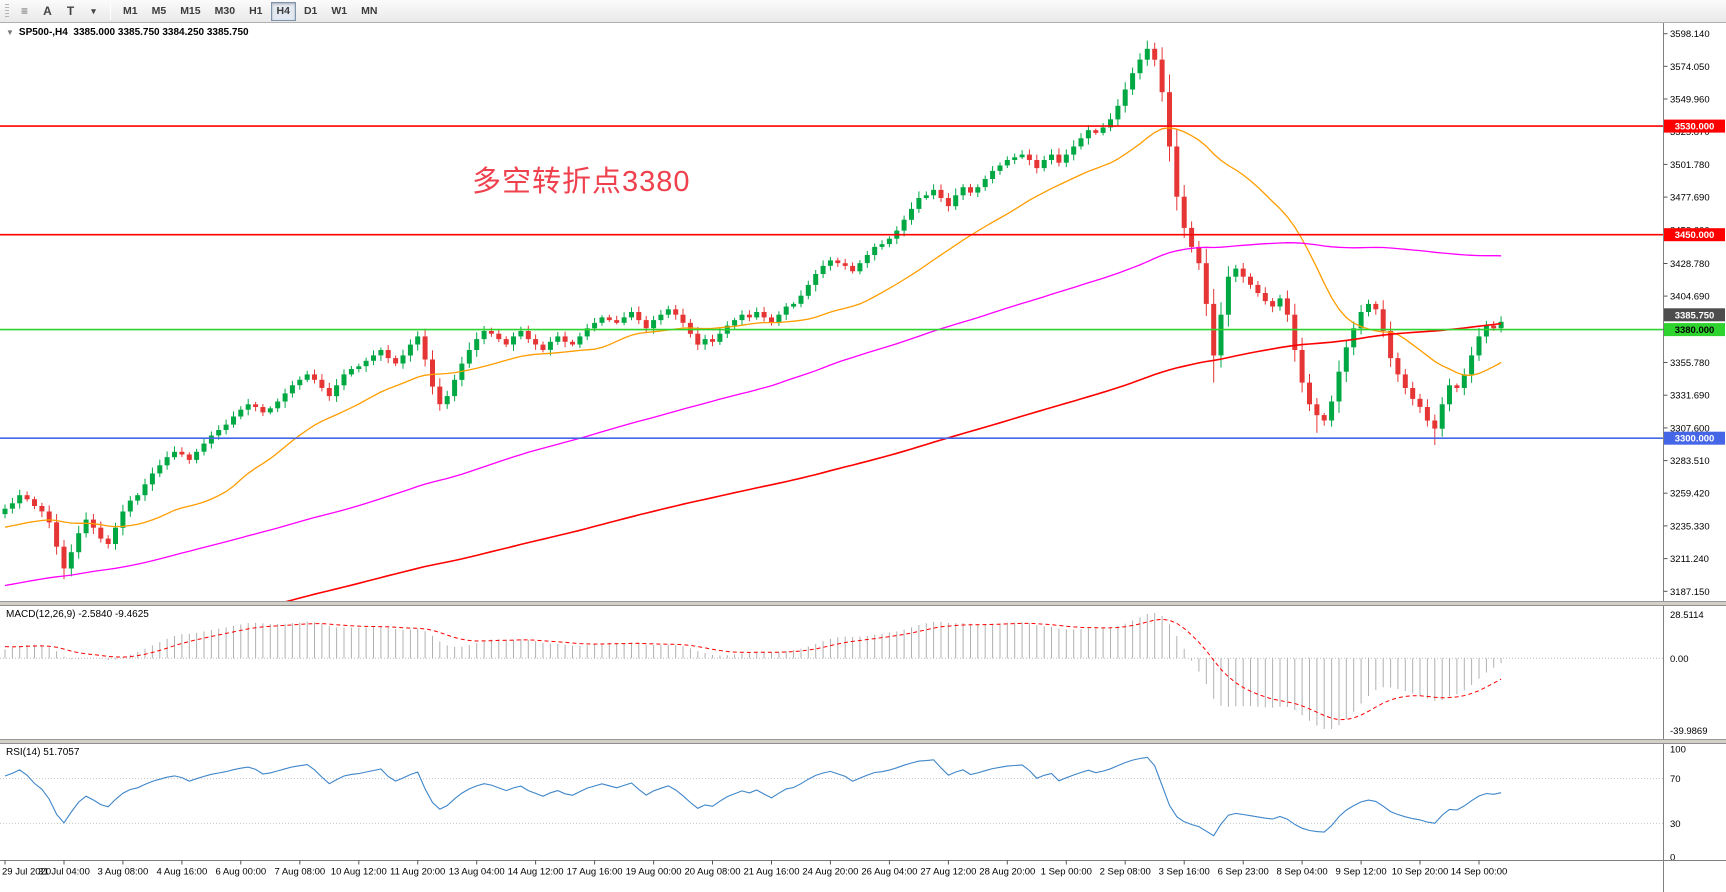 The height and width of the screenshot is (892, 1726). I want to click on svg-text: 70, so click(1675, 779).